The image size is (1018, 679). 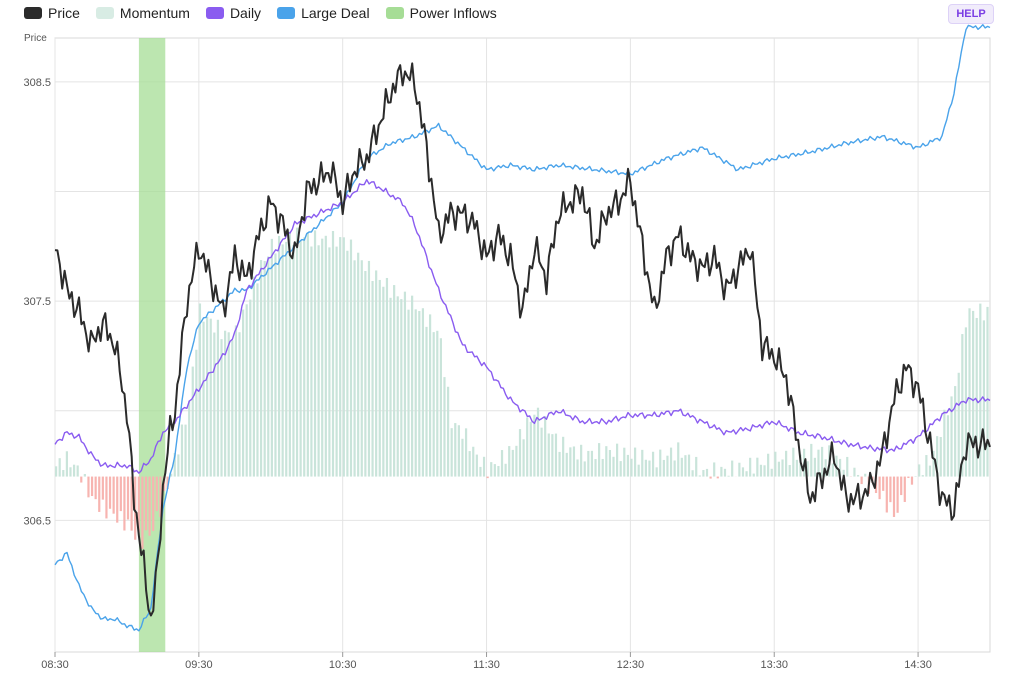 I want to click on legend-item-large-deal: Large Deal, so click(x=323, y=13).